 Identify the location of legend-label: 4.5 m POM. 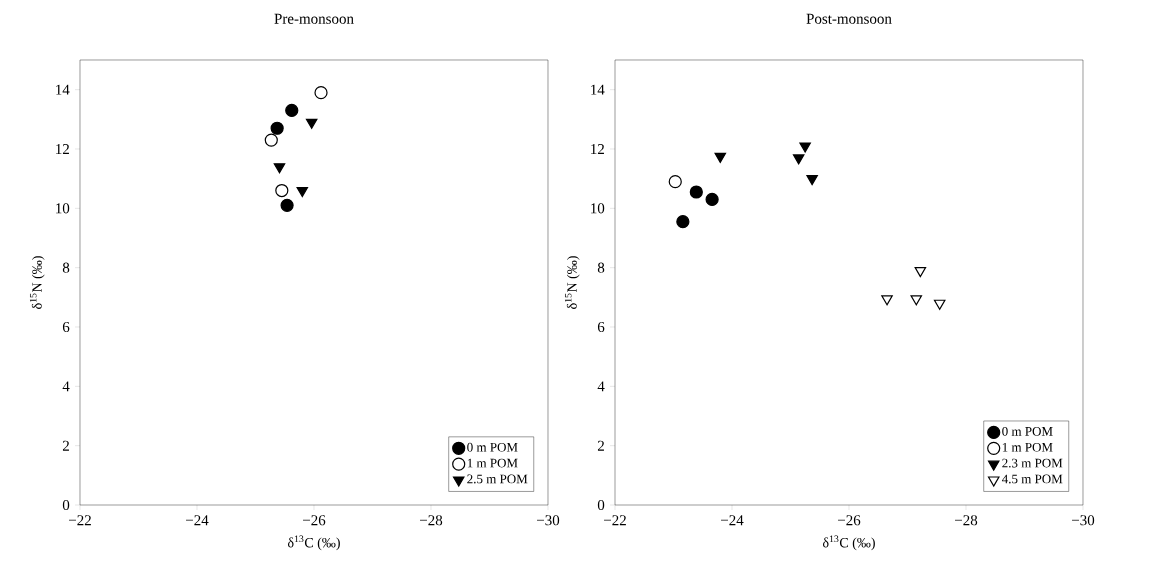
(1032, 479).